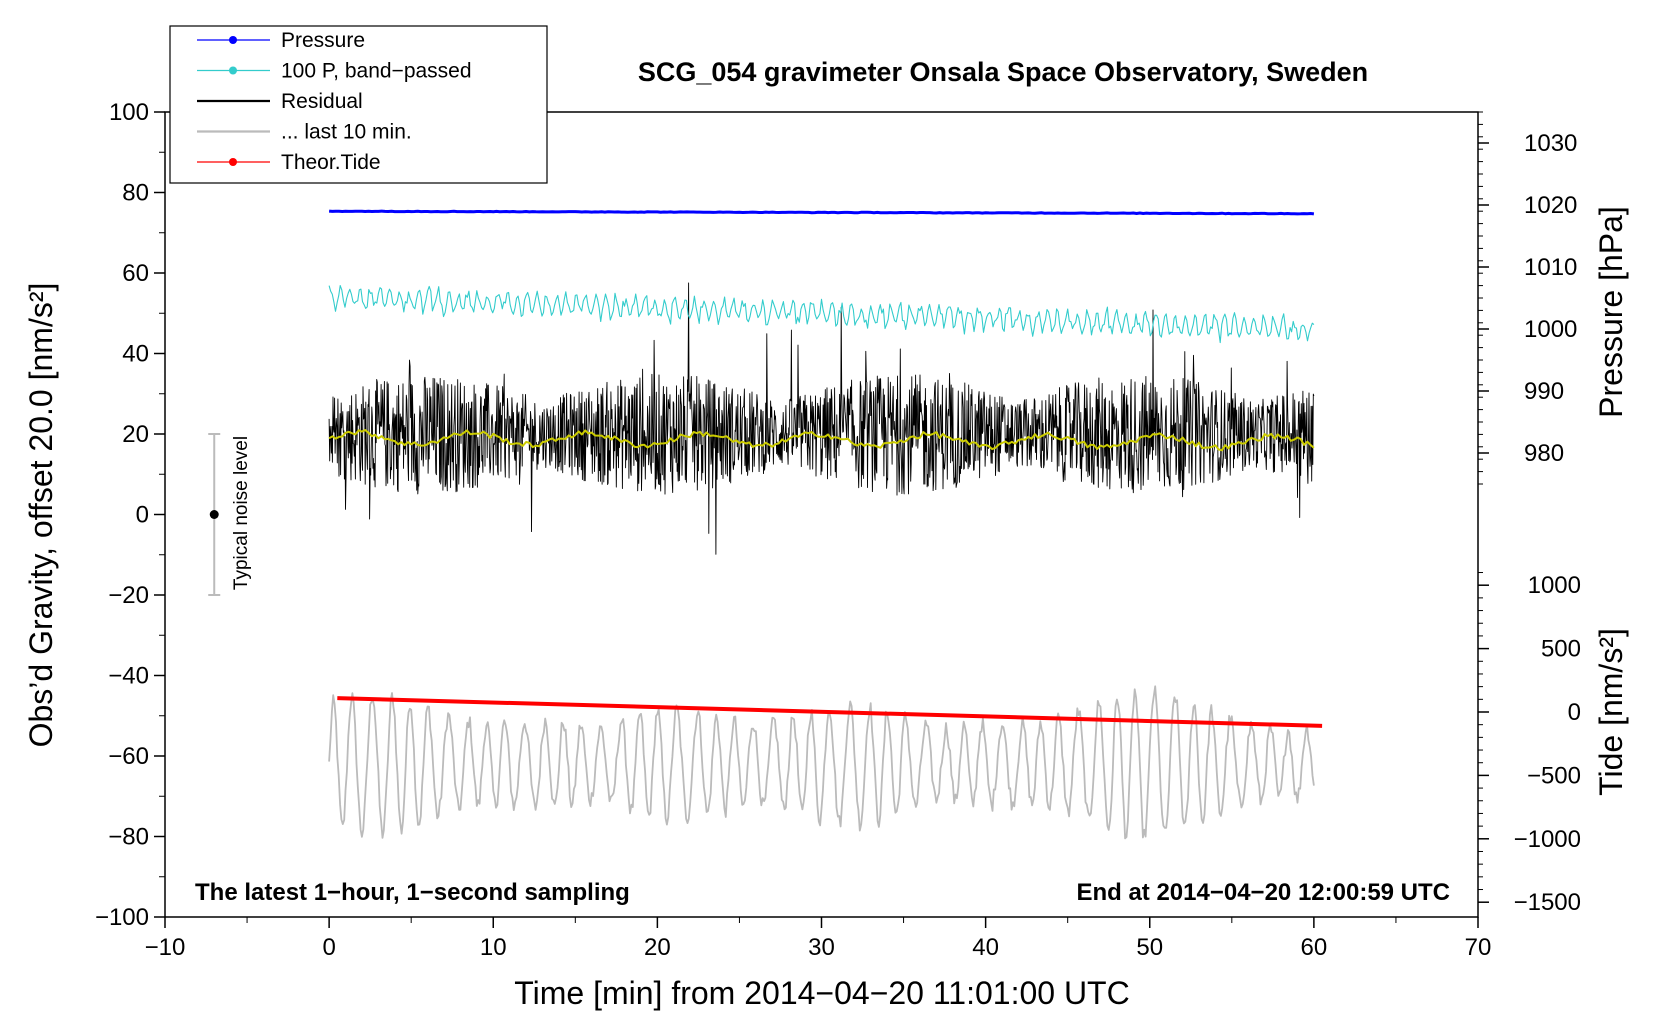 The height and width of the screenshot is (1020, 1660). What do you see at coordinates (128, 676) in the screenshot?
I see `y-tick-label: −40` at bounding box center [128, 676].